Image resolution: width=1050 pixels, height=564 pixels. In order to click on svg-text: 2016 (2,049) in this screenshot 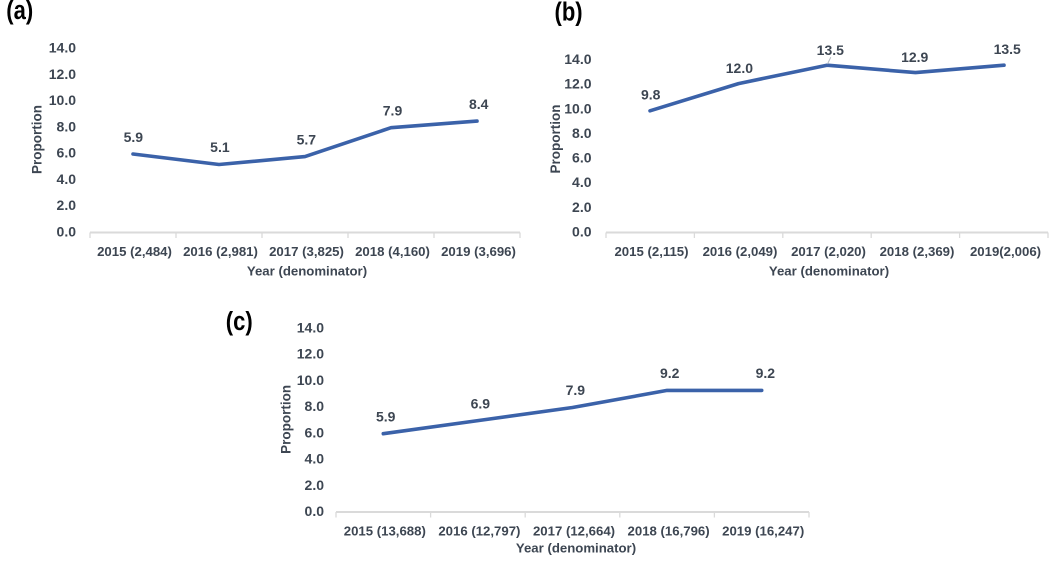, I will do `click(740, 251)`.